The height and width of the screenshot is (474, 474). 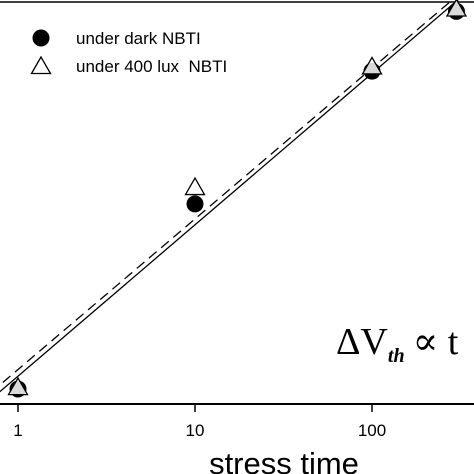 What do you see at coordinates (397, 344) in the screenshot?
I see `delta-vth-annotation: ΔVth ∝ t` at bounding box center [397, 344].